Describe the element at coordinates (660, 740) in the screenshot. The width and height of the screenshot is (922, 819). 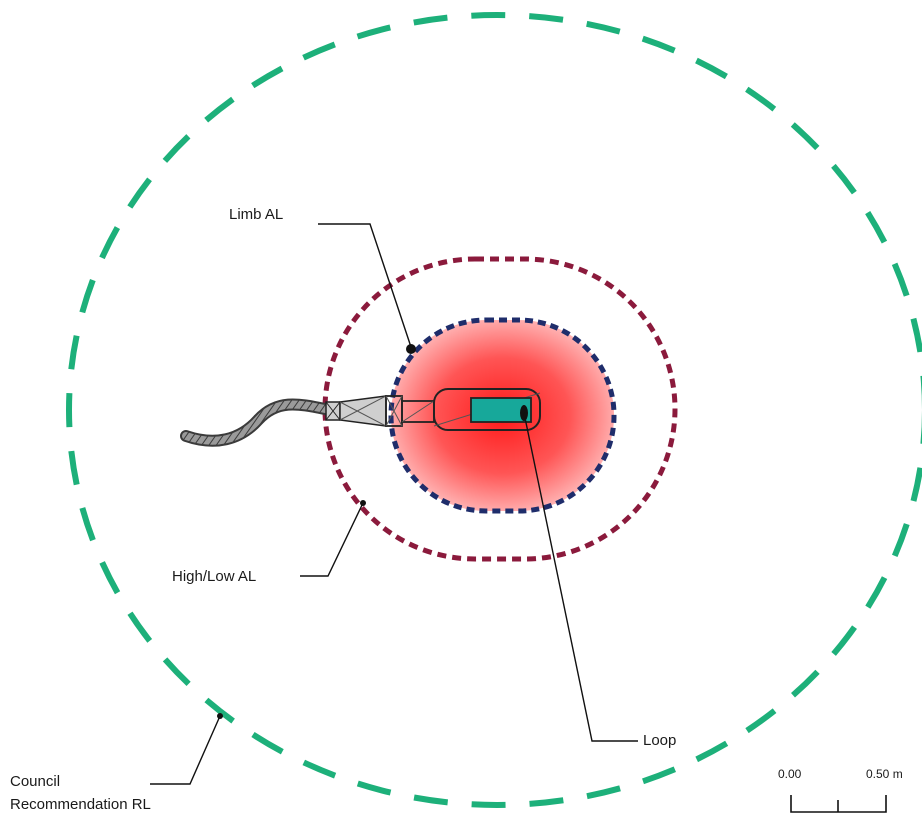
I see `loop-label: Loop` at that location.